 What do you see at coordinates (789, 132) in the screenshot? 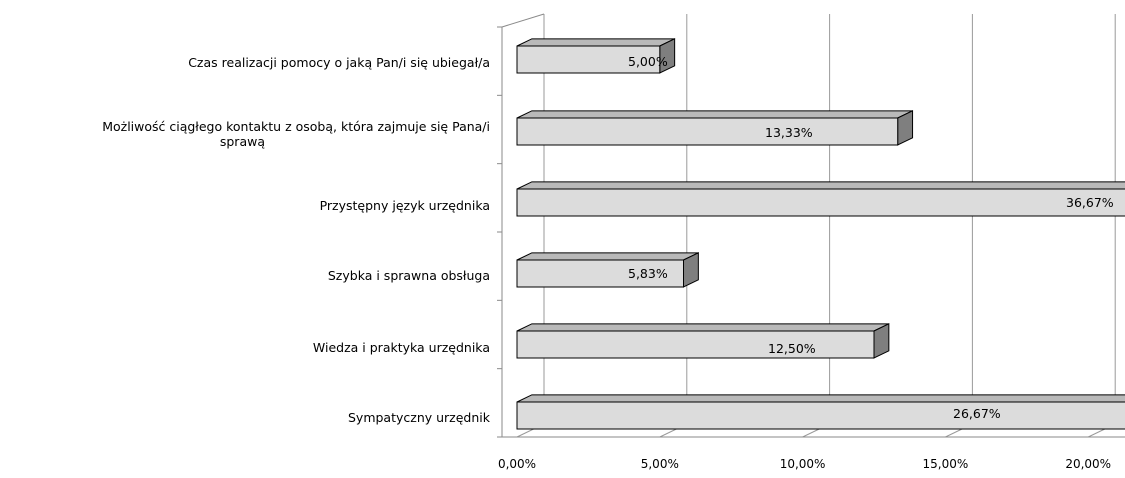
I see `data-label: 13,33%` at bounding box center [789, 132].